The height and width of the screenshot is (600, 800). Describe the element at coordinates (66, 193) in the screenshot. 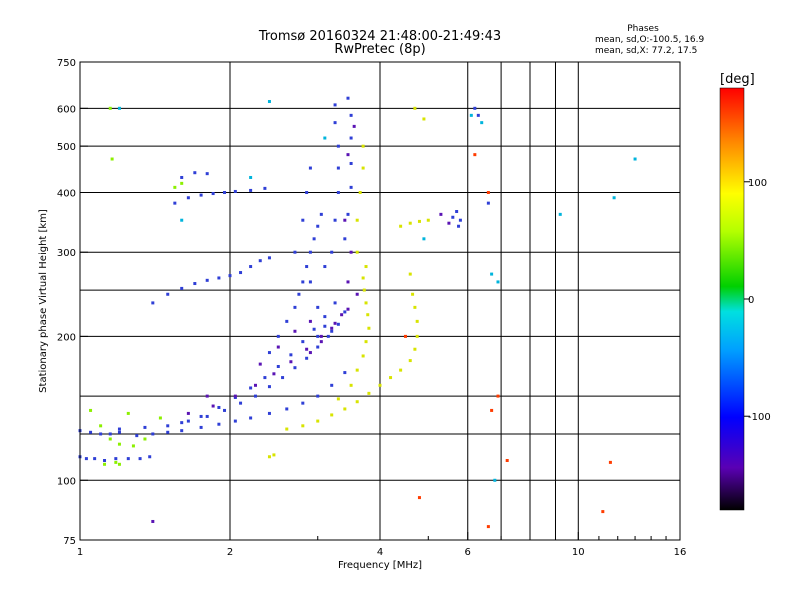

I see `y-tick-label: 400` at that location.